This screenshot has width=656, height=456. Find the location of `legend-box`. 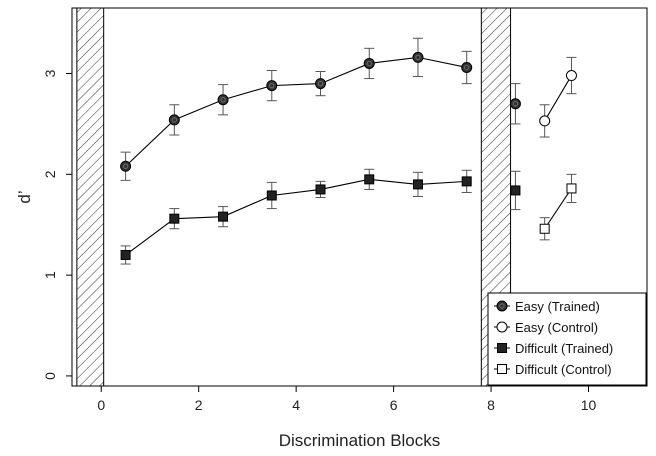

legend-box is located at coordinates (567, 339).